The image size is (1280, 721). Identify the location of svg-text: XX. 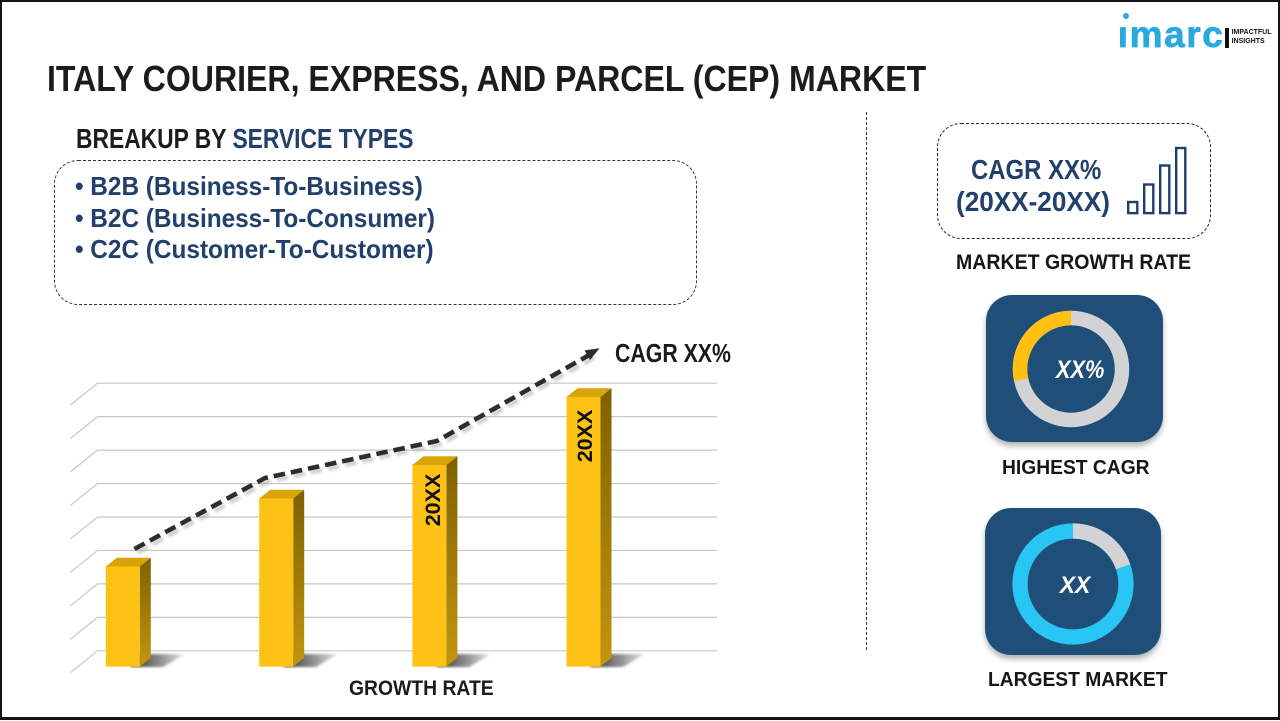
(1075, 585).